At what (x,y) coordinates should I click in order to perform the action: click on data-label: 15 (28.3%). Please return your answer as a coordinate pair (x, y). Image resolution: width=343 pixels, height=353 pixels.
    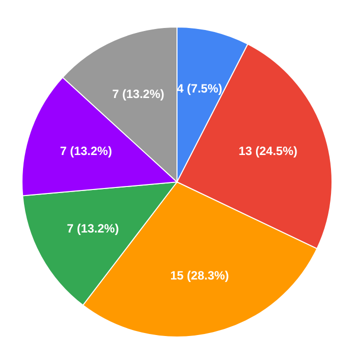
    Looking at the image, I should click on (199, 275).